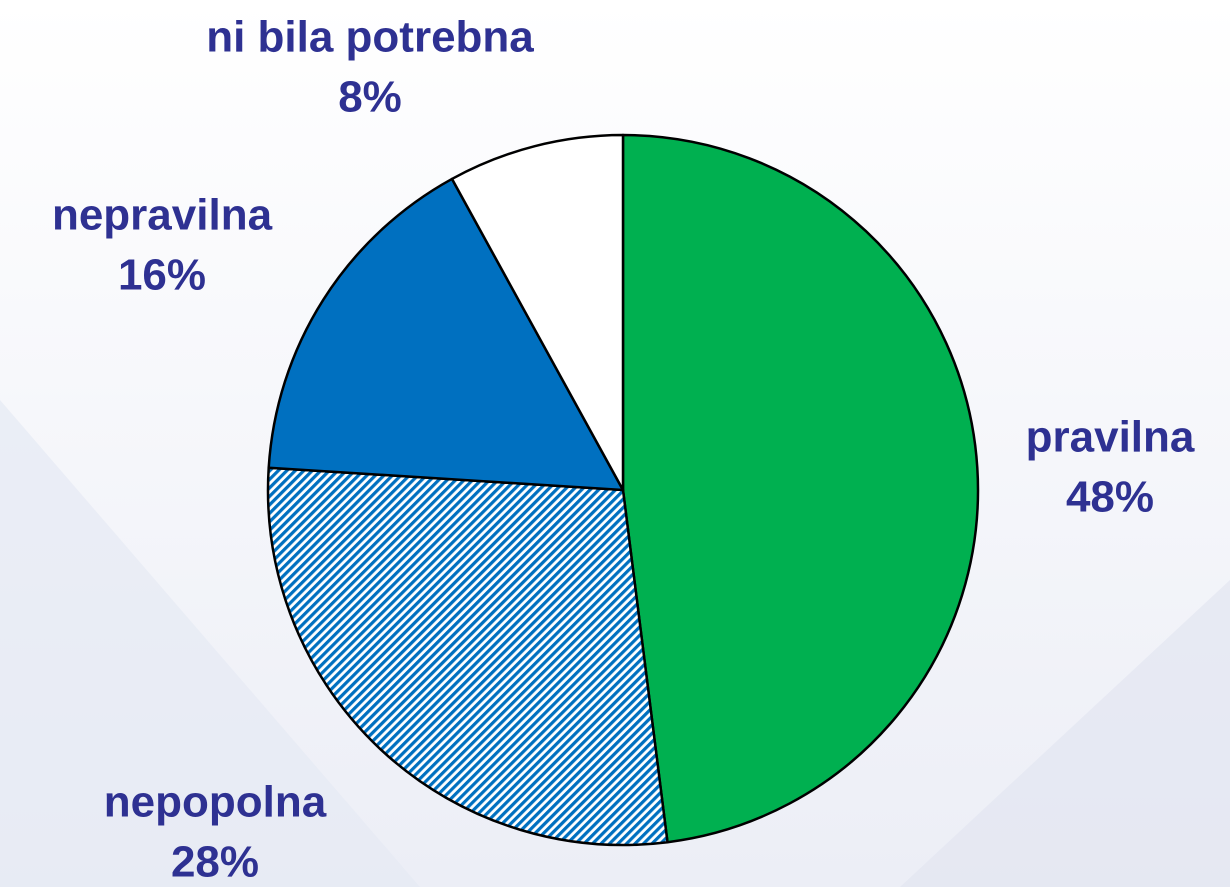 The width and height of the screenshot is (1230, 887). What do you see at coordinates (215, 862) in the screenshot?
I see `slice-value-label: 28%` at bounding box center [215, 862].